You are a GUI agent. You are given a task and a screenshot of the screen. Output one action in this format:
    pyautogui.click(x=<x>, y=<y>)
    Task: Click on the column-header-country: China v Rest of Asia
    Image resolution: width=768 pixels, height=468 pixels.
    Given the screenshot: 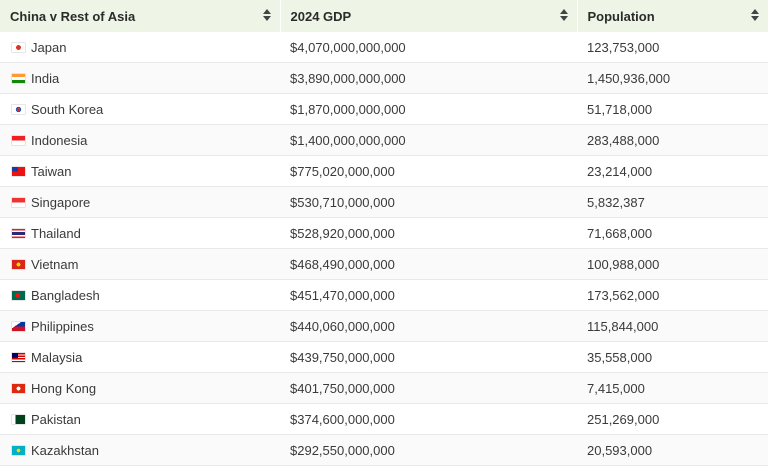 What is the action you would take?
    pyautogui.click(x=140, y=16)
    